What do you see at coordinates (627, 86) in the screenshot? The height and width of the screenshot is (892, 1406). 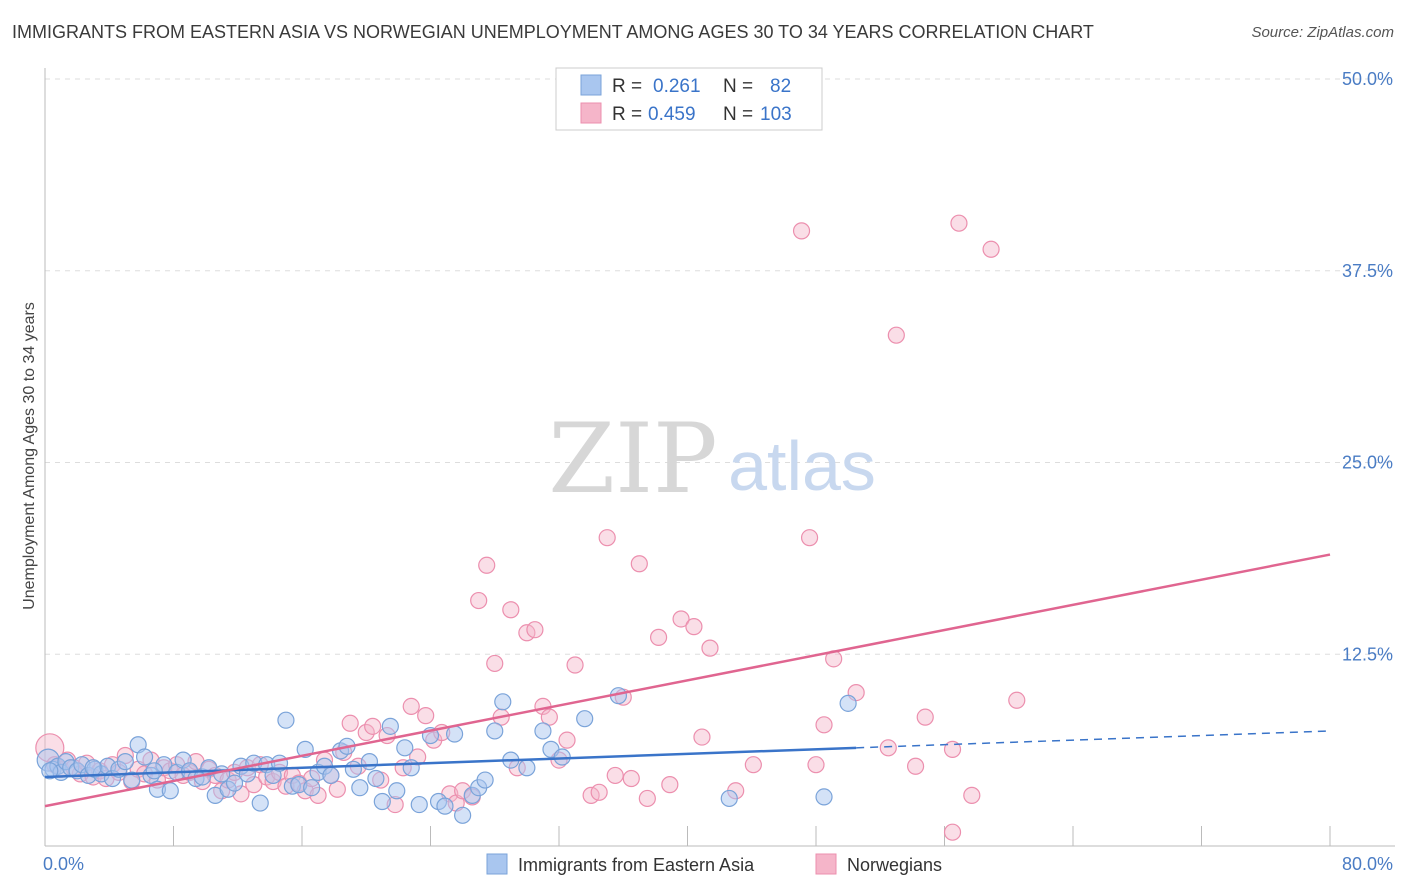 I see `stats-r-label-blue: R =` at bounding box center [627, 86].